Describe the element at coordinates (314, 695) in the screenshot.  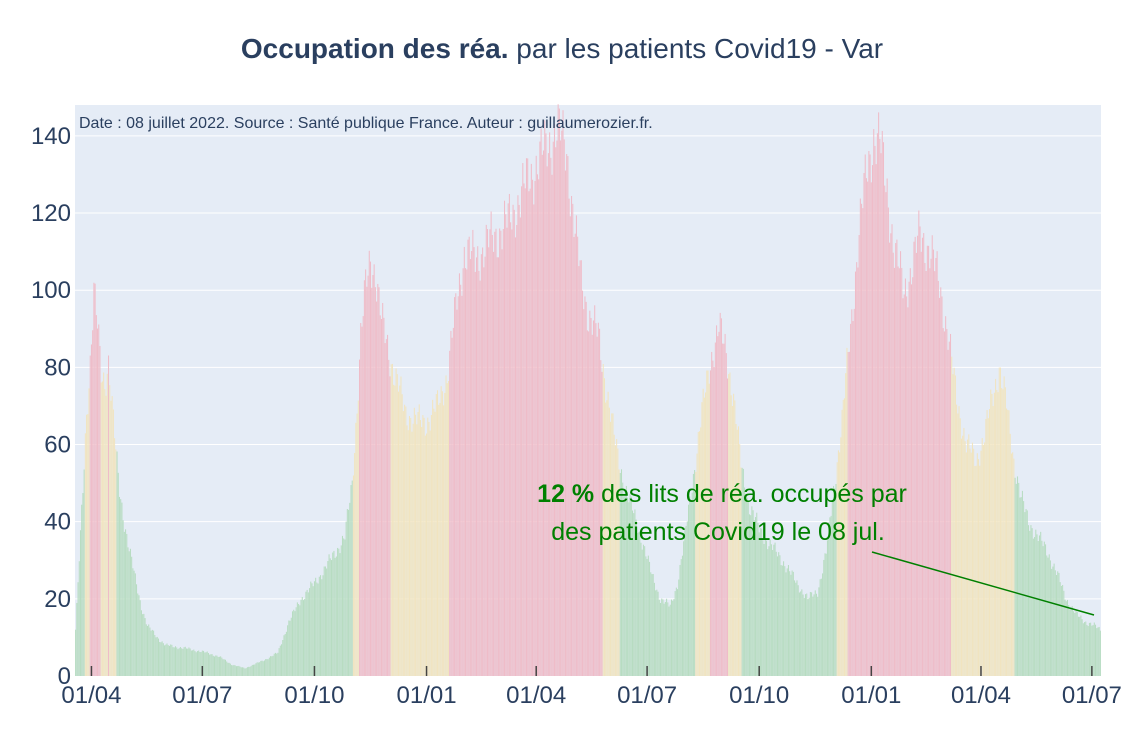
I see `x-tick-label: 01/10` at that location.